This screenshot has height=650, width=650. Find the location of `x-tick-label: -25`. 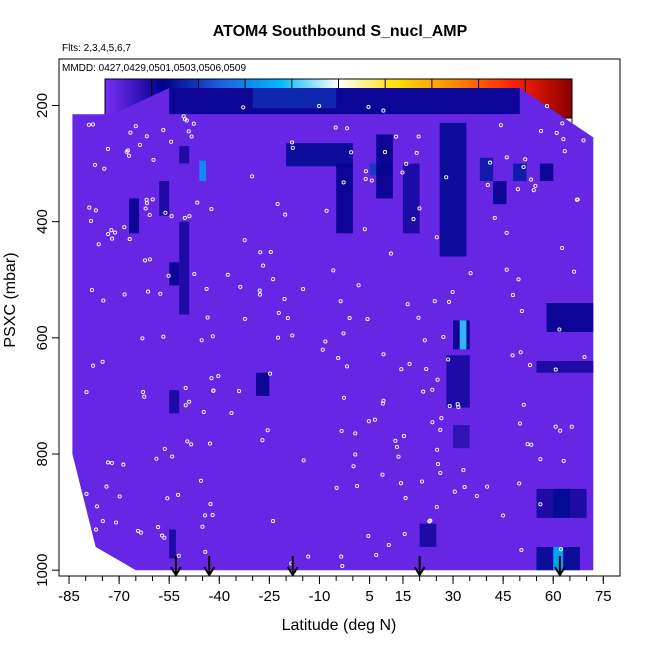

x-tick-label: -25 is located at coordinates (270, 596).